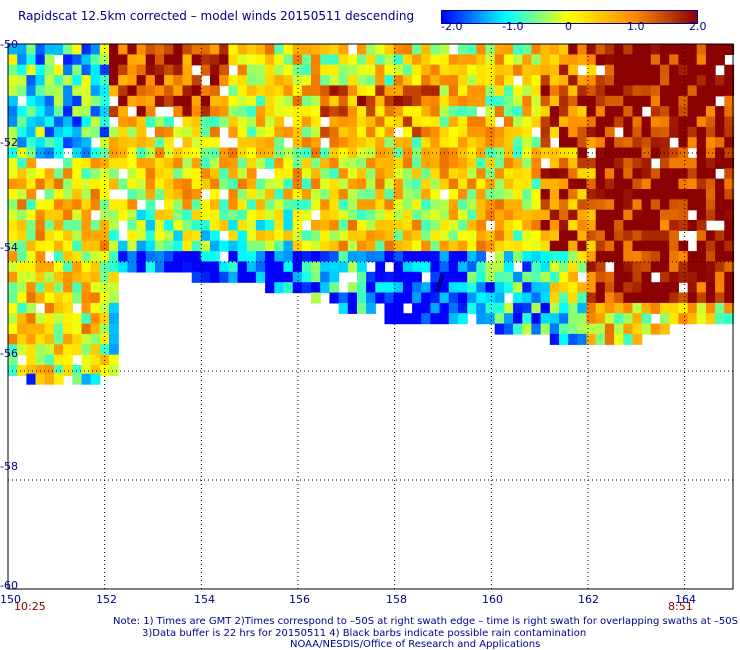 The height and width of the screenshot is (650, 740). Describe the element at coordinates (9, 466) in the screenshot. I see `y-tick-label: -58` at that location.